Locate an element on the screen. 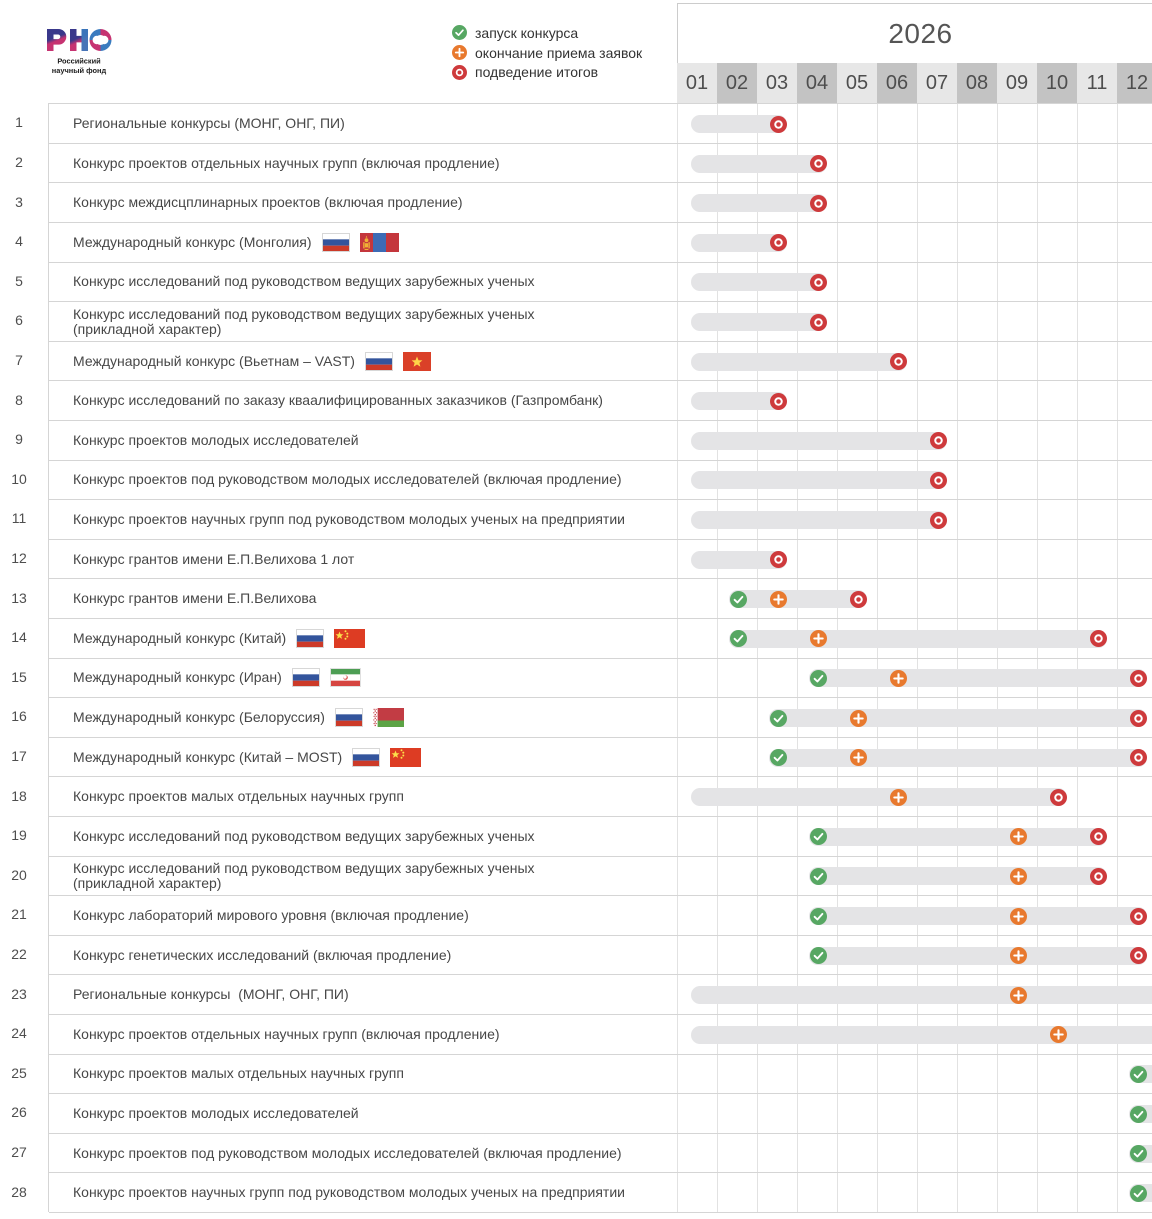 This screenshot has width=1152, height=1219. svg-text: научный фонд is located at coordinates (79, 70).